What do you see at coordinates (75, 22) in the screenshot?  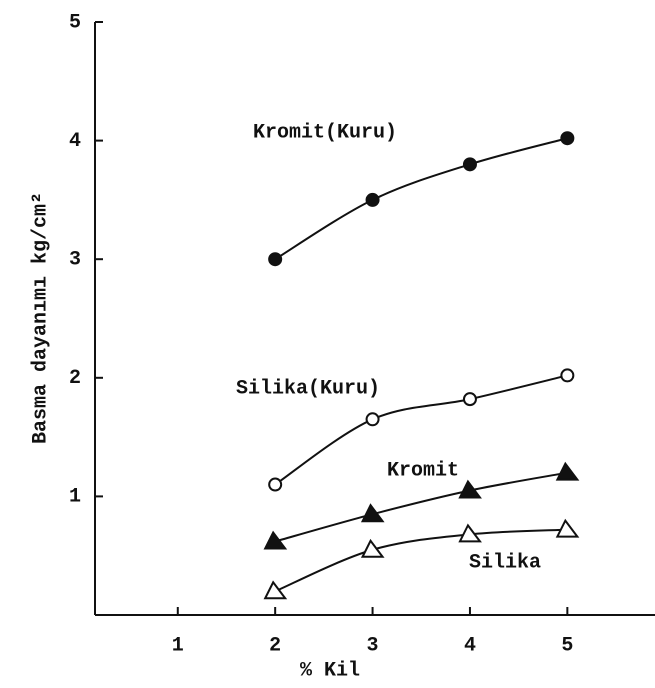 I see `y-tick-label: 5` at bounding box center [75, 22].